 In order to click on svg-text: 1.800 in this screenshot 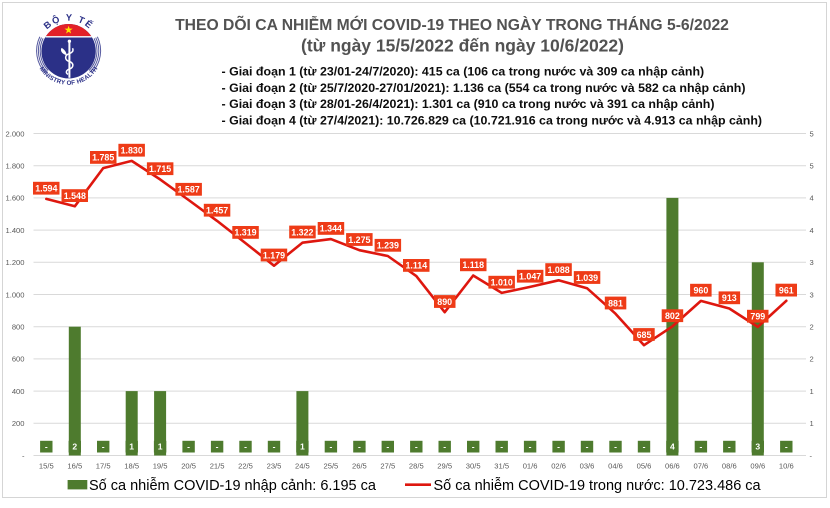, I will do `click(14, 166)`.